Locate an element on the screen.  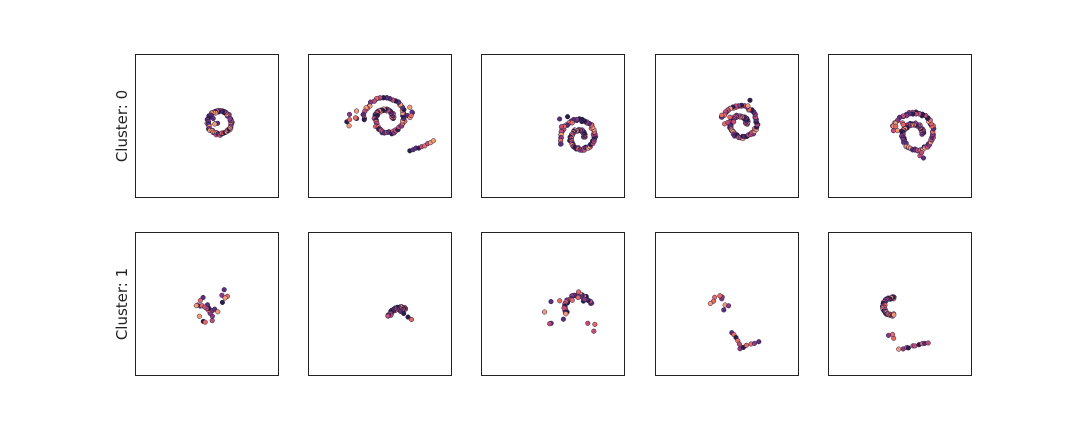
row-label-1: Cluster: 1 is located at coordinates (122, 304).